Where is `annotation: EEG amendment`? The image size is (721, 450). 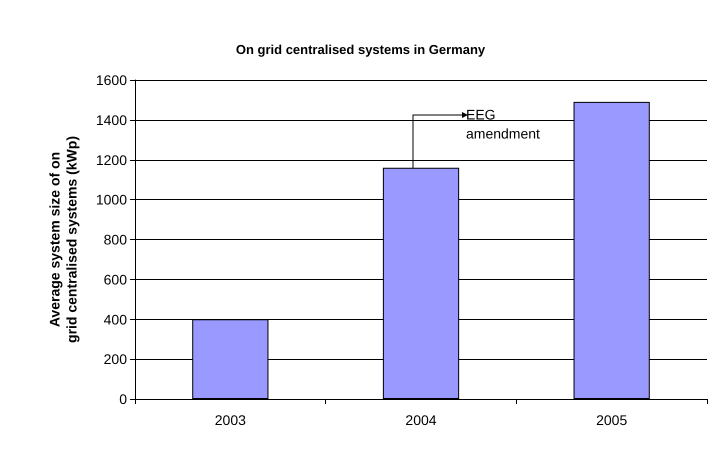
annotation: EEG amendment is located at coordinates (503, 124).